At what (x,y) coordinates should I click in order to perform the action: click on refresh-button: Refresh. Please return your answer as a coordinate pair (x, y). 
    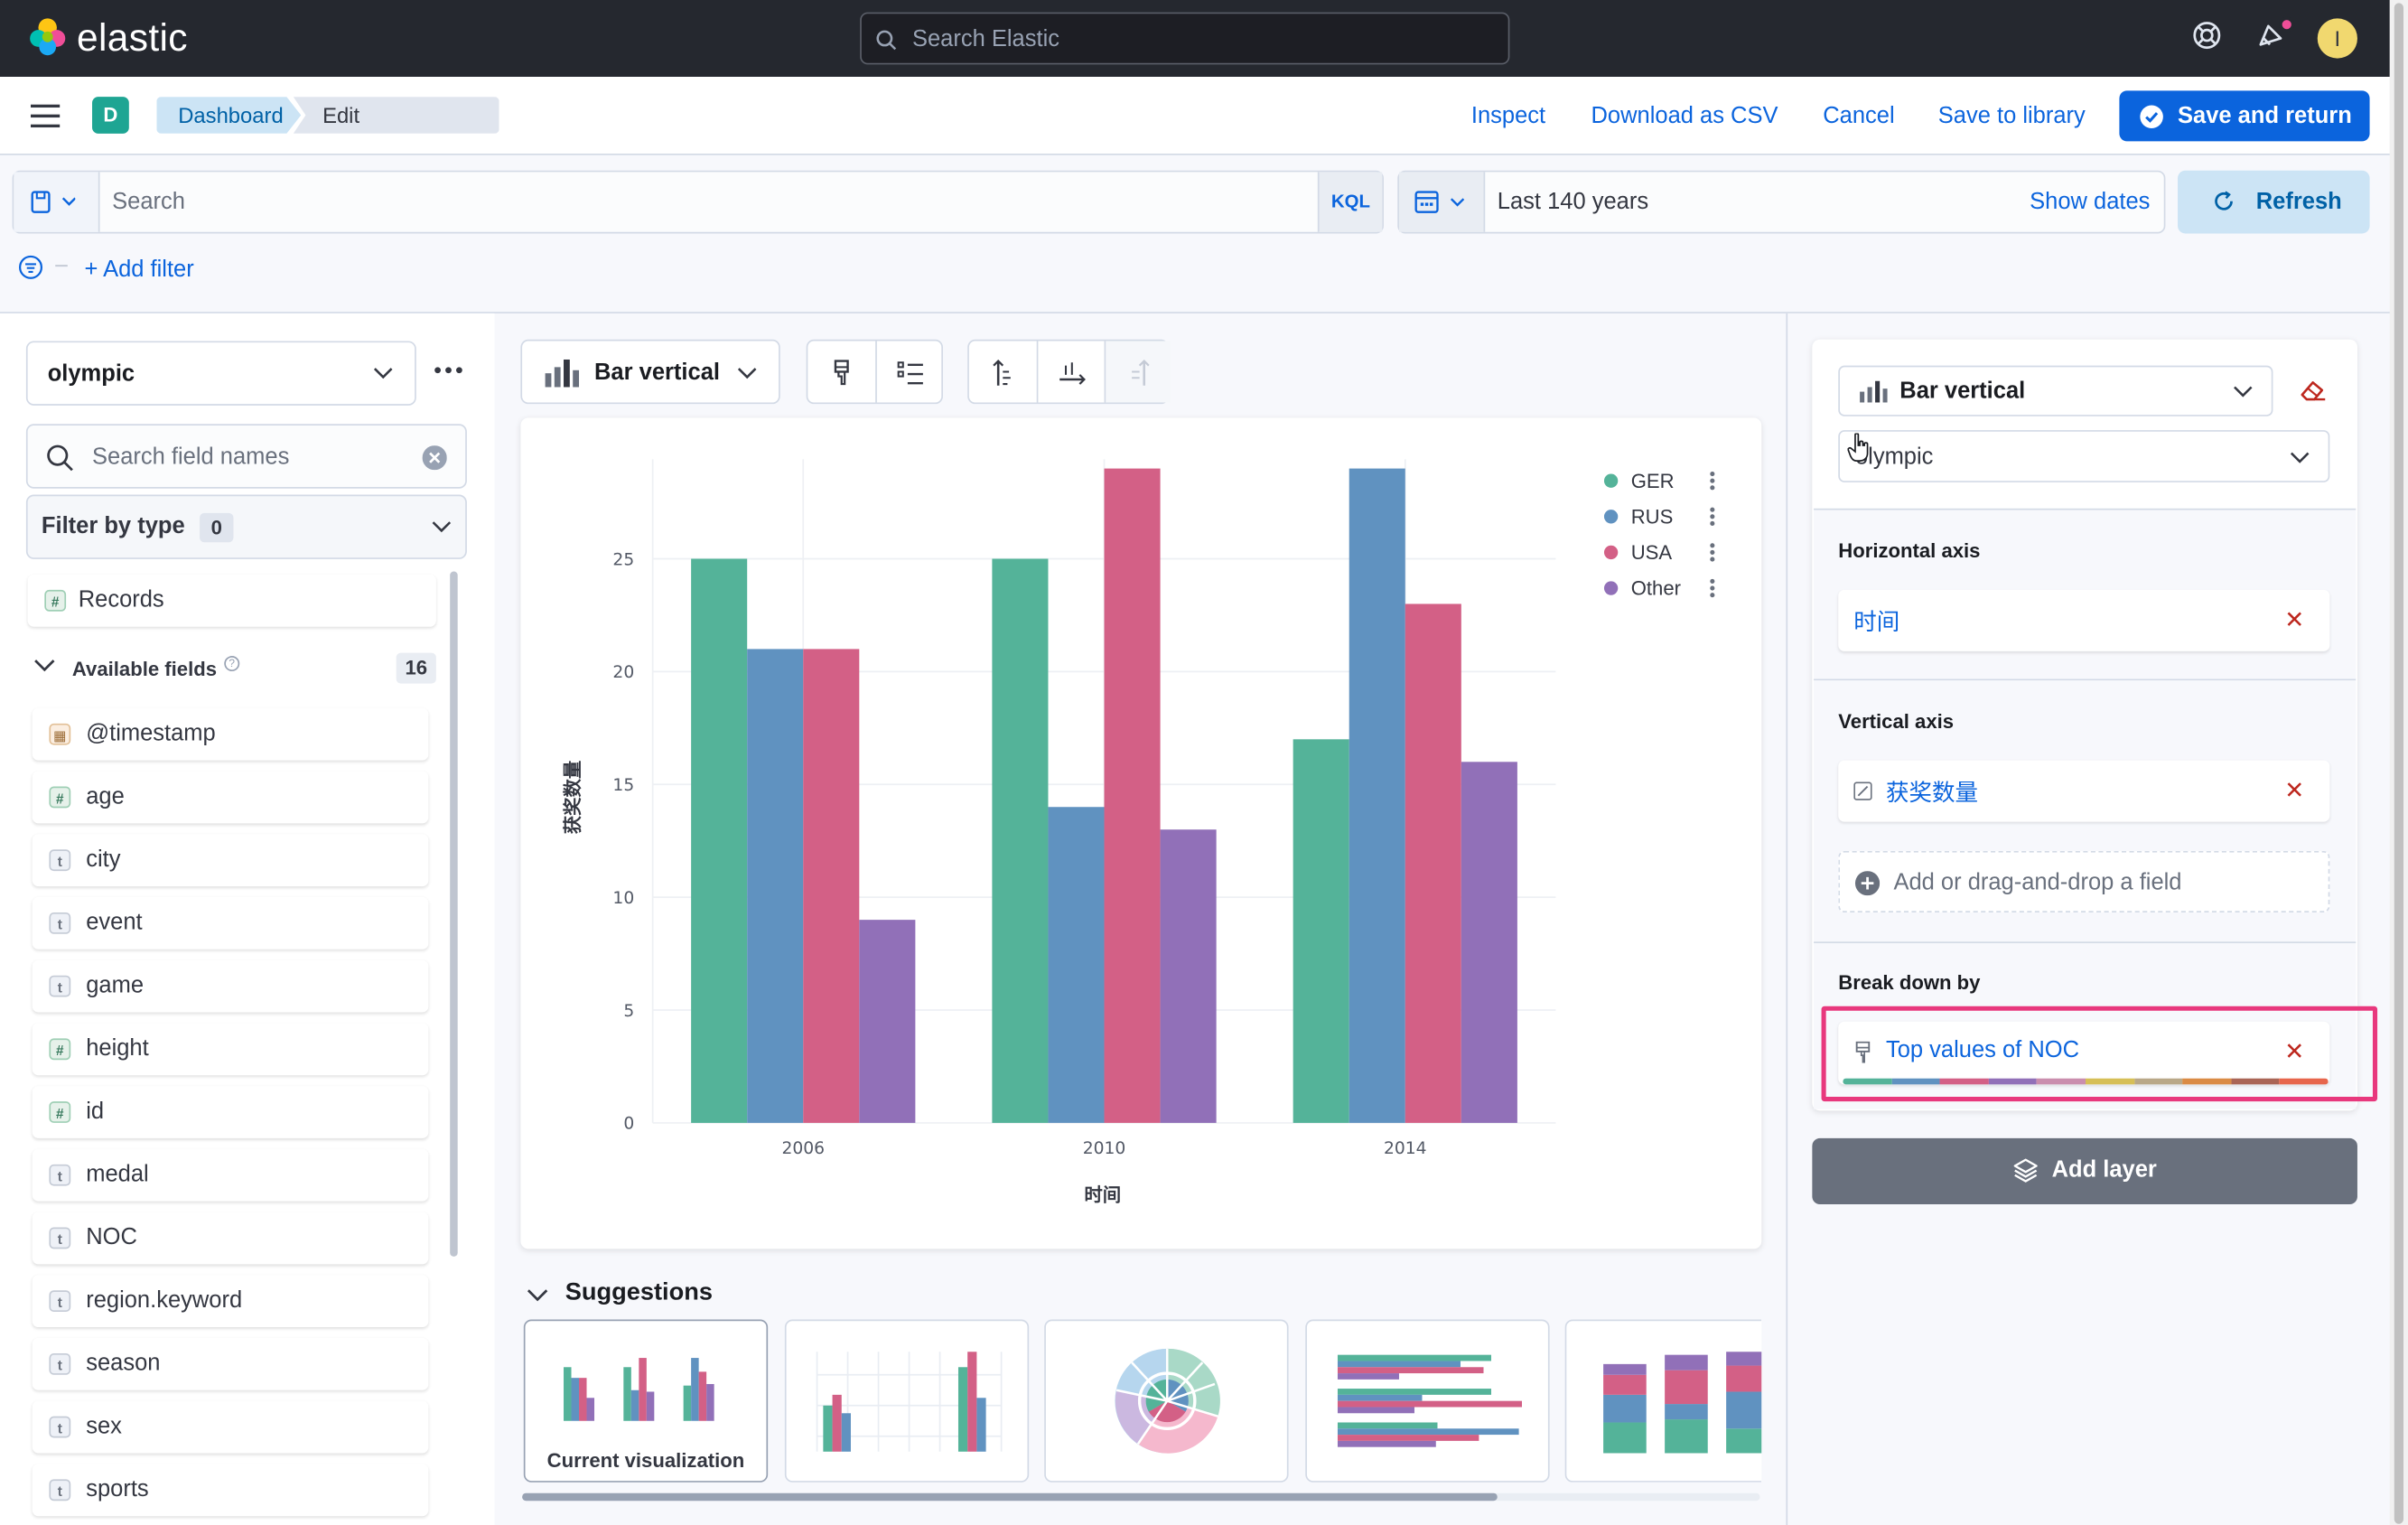
    Looking at the image, I should click on (2274, 202).